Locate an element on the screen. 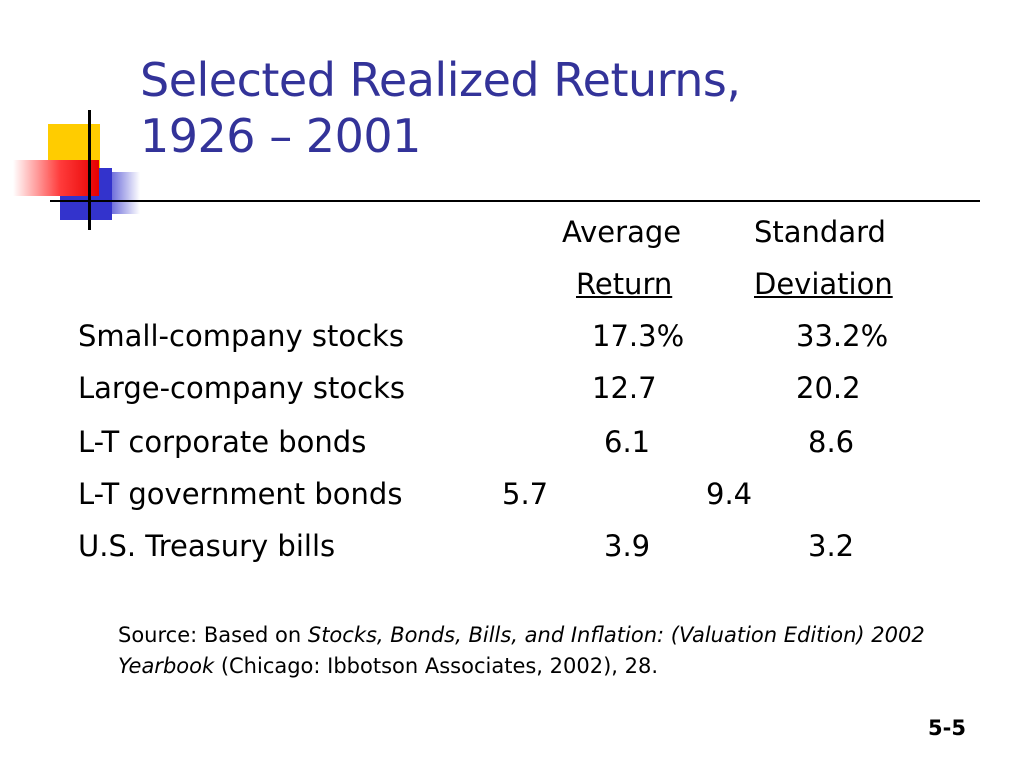 The image size is (1024, 768). header-deviation: Deviation is located at coordinates (823, 284).